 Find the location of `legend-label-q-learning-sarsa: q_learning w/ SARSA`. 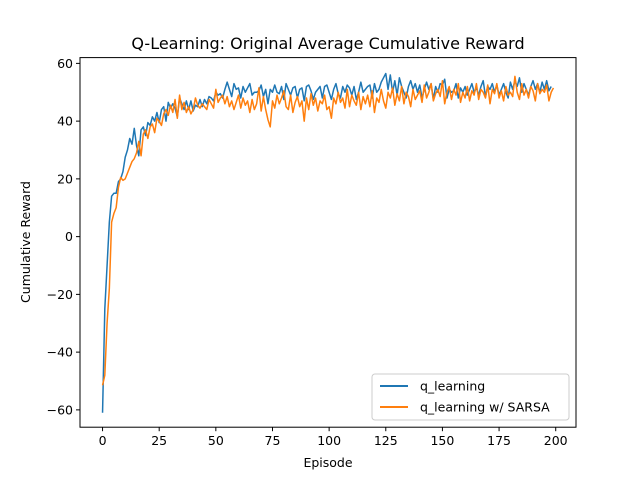

legend-label-q-learning-sarsa: q_learning w/ SARSA is located at coordinates (485, 407).